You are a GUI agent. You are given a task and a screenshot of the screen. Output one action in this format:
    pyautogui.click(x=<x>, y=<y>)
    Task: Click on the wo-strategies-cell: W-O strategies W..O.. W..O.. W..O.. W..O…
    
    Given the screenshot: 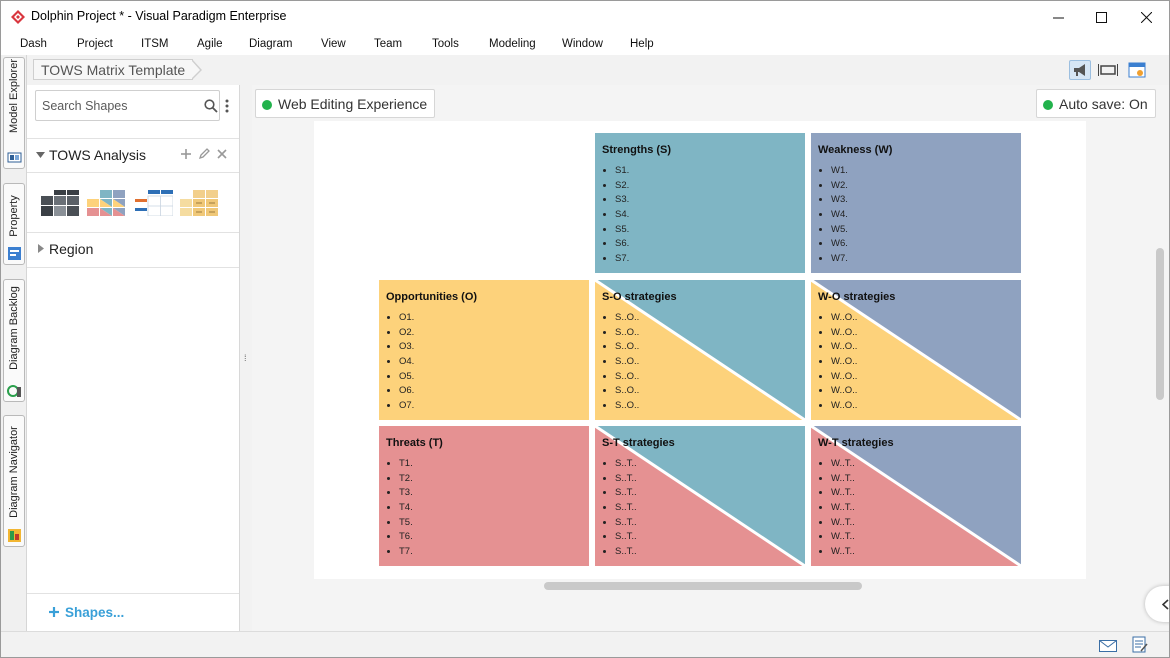 What is the action you would take?
    pyautogui.click(x=916, y=350)
    